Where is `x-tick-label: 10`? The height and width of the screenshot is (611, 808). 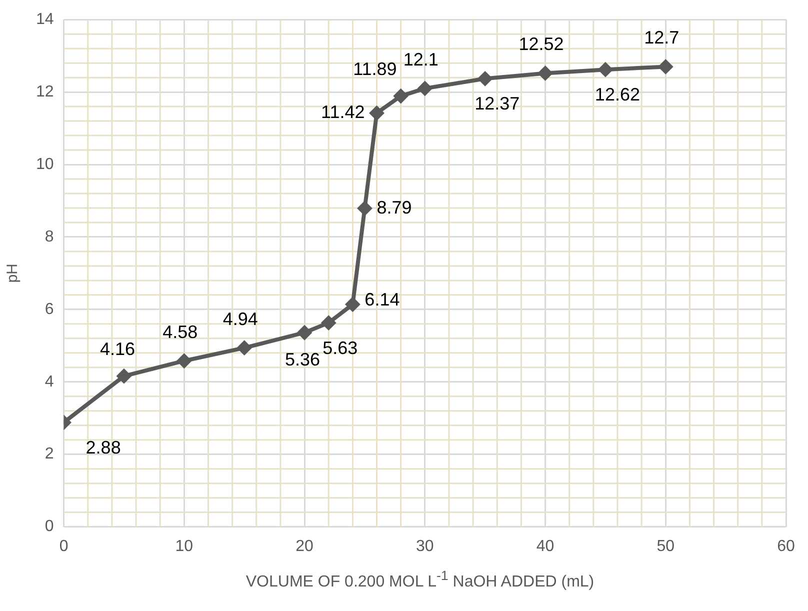
x-tick-label: 10 is located at coordinates (184, 546).